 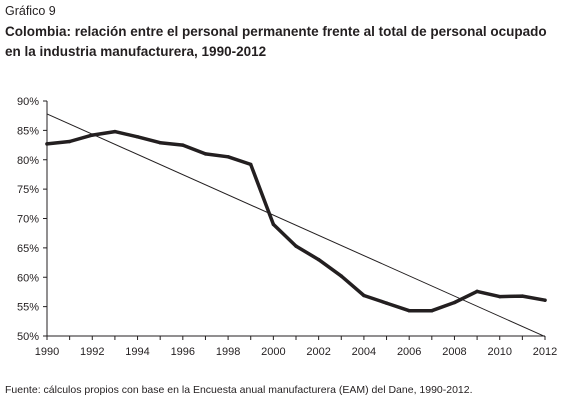 I want to click on y-tick-label: 85%, so click(x=28, y=131).